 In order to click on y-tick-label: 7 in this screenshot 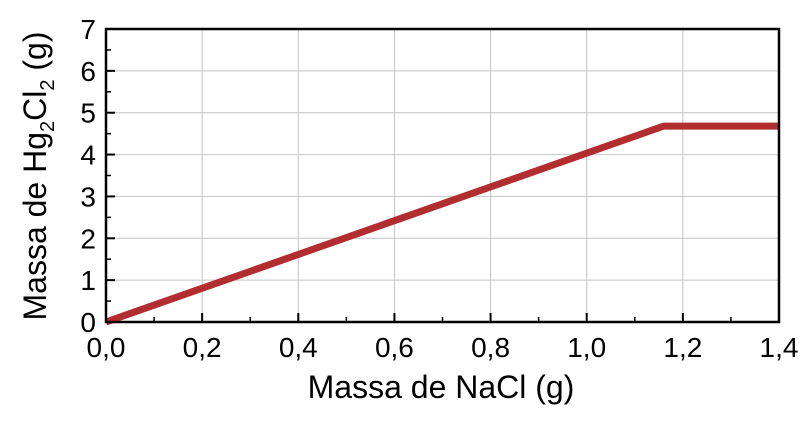, I will do `click(88, 29)`.